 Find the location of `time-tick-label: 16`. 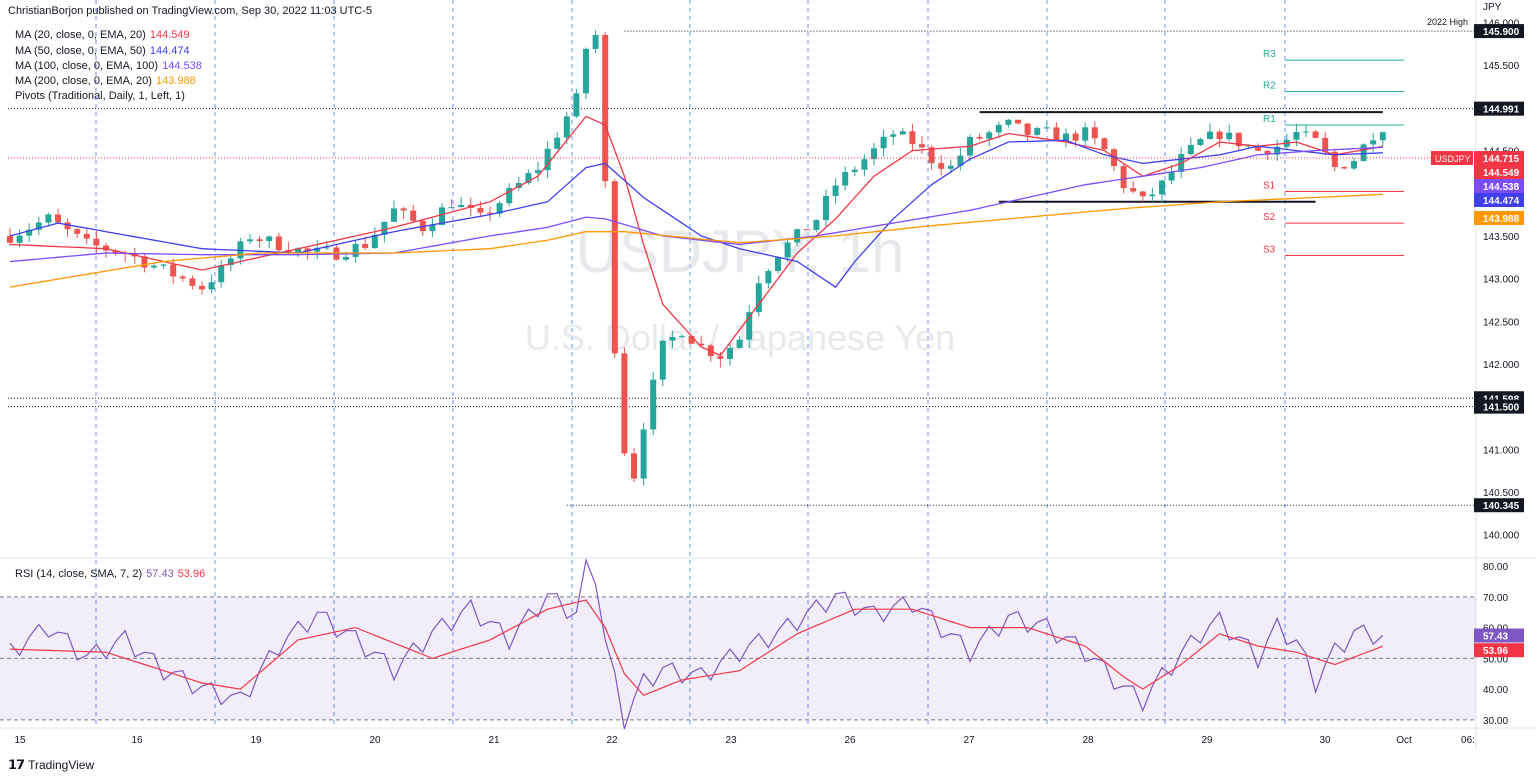

time-tick-label: 16 is located at coordinates (137, 740).